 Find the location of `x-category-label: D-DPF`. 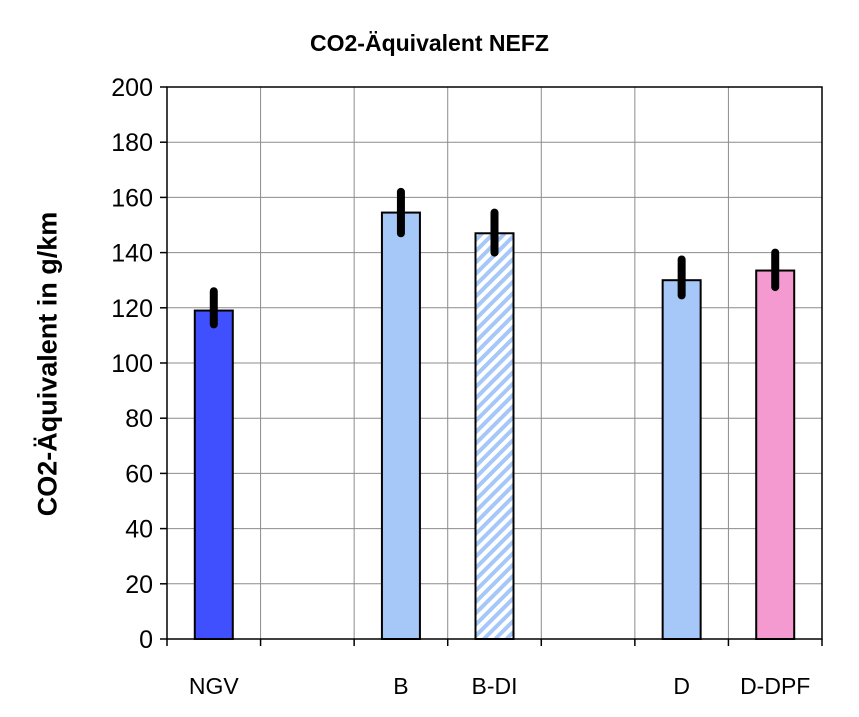

x-category-label: D-DPF is located at coordinates (775, 686).